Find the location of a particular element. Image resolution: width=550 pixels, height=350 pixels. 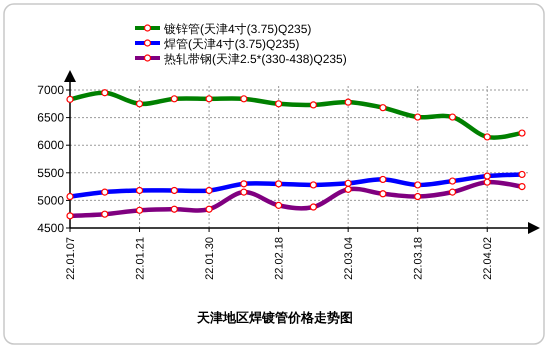

y-tick-label: 5000 is located at coordinates (50, 200).